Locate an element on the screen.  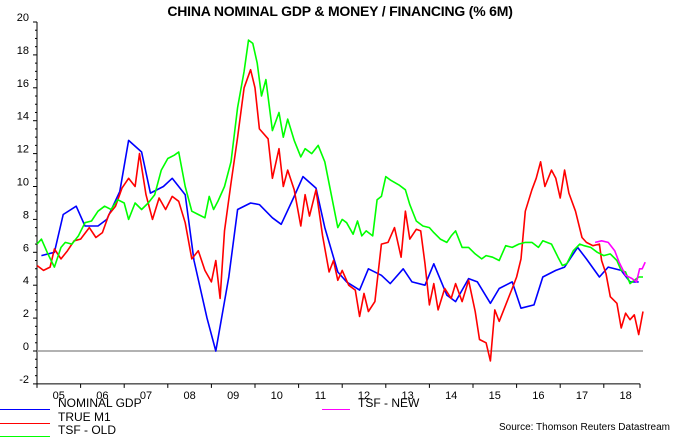
y-tick-label: 4 is located at coordinates (26, 281).